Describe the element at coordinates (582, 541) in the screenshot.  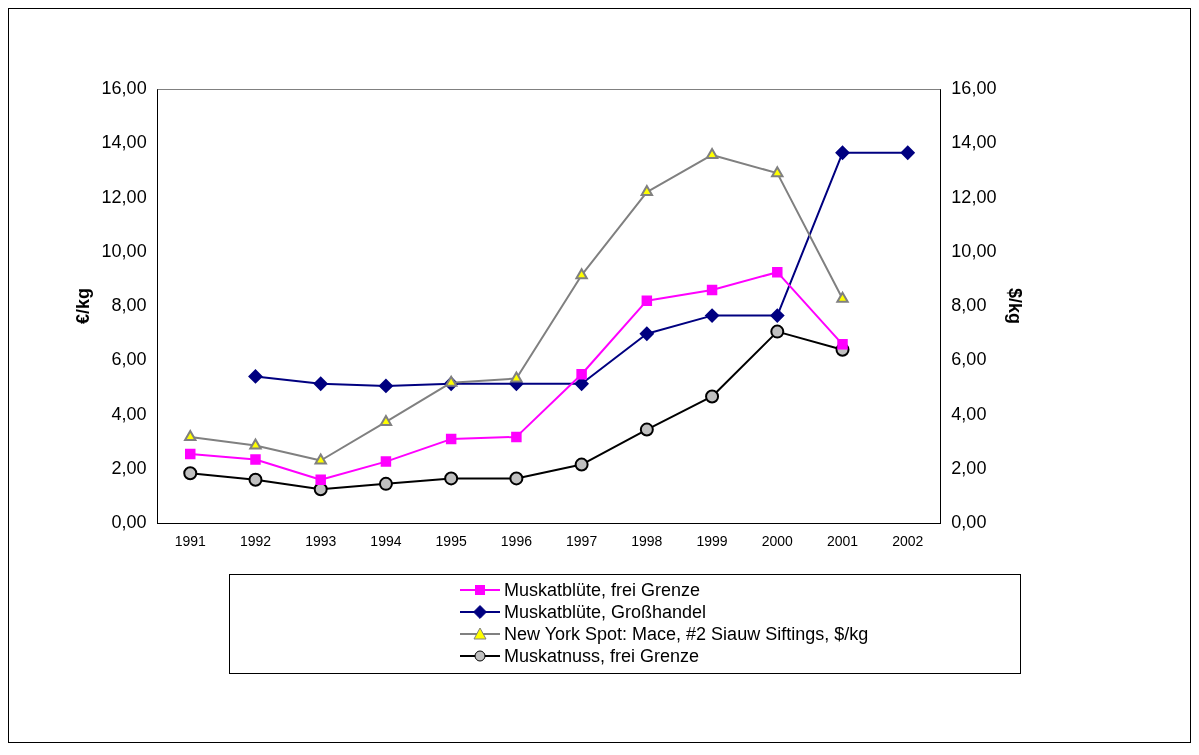
I see `x-tick-label: 1997` at that location.